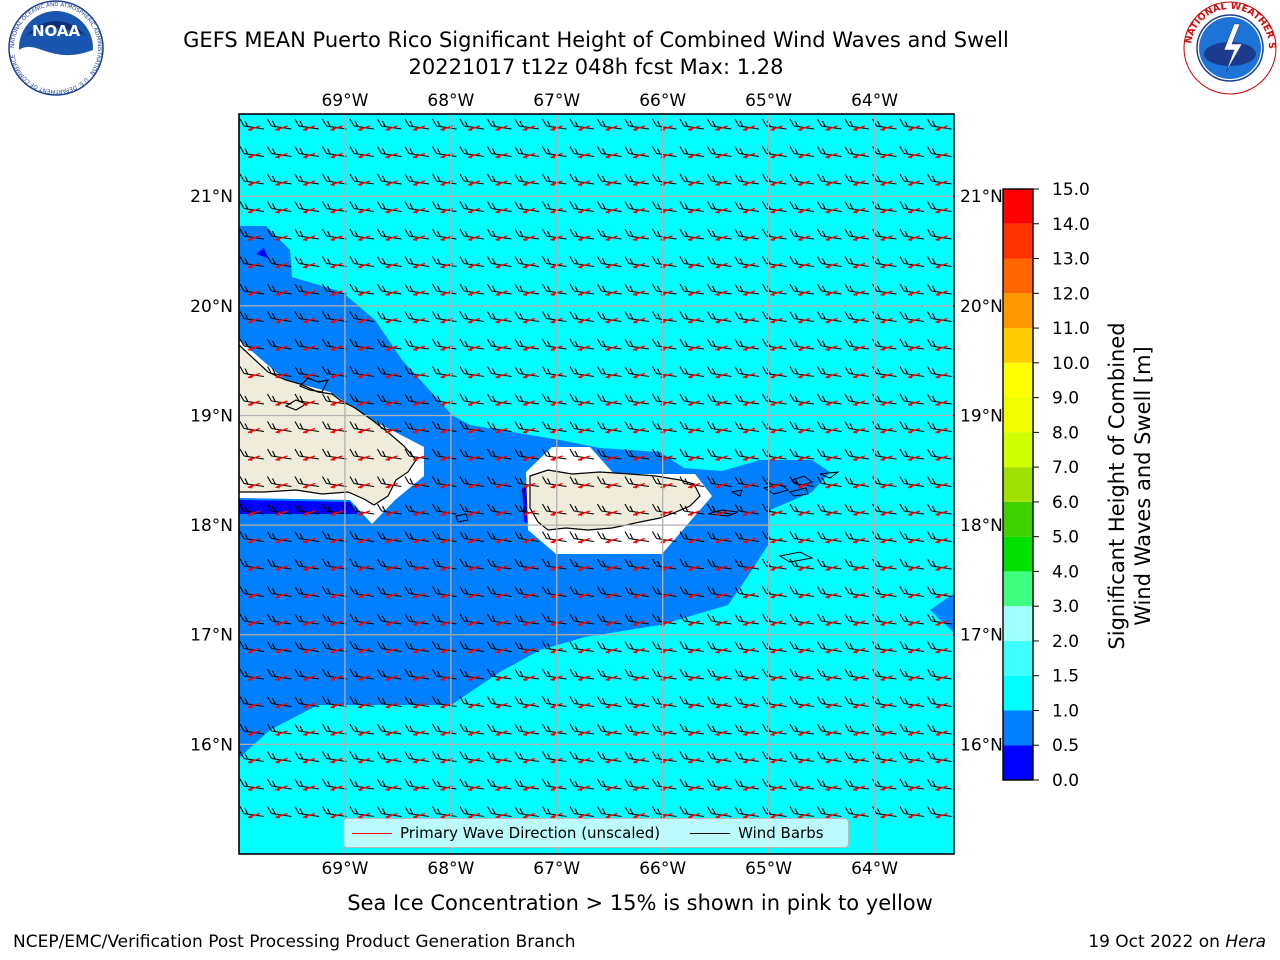 This screenshot has height=960, width=1280. Describe the element at coordinates (1245, 942) in the screenshot. I see `footer-host: Hera` at that location.